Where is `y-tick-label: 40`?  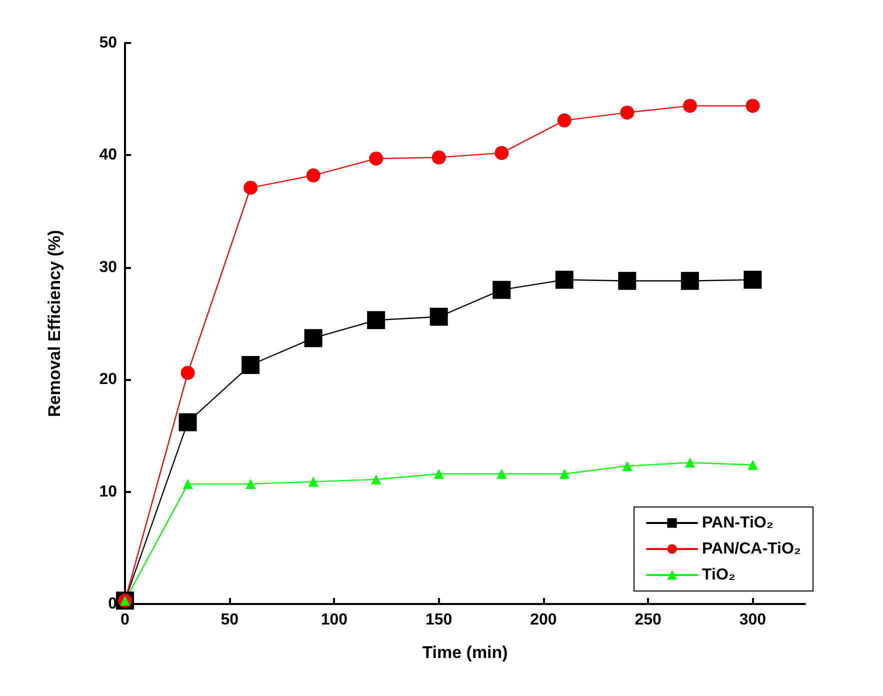 y-tick-label: 40 is located at coordinates (108, 155).